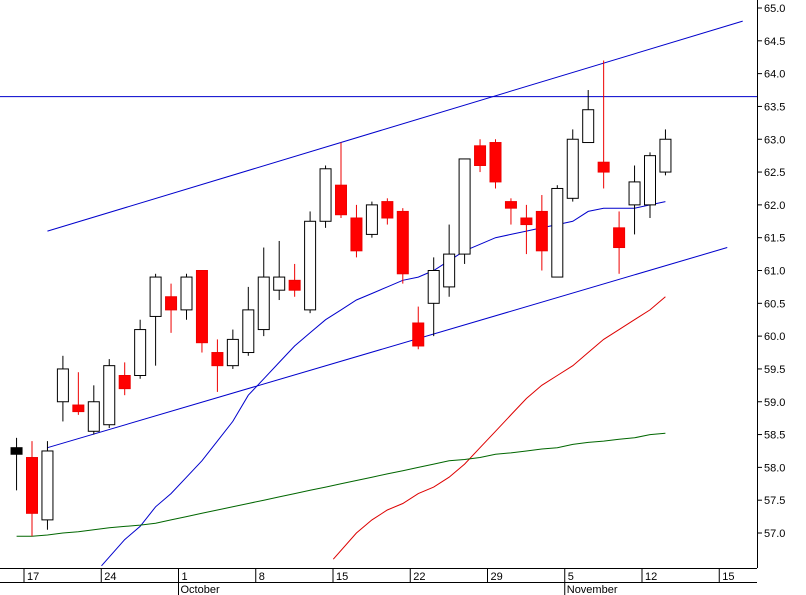 The image size is (806, 595). I want to click on x-day-label: 29, so click(497, 577).